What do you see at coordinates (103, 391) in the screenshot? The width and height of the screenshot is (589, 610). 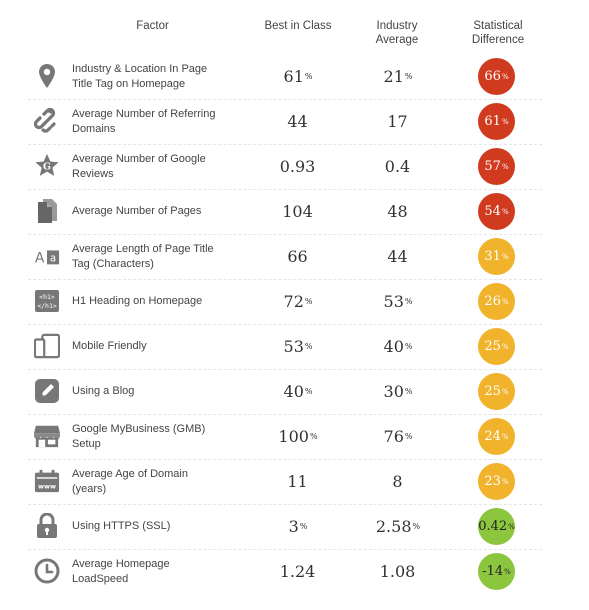 I see `factor-label: Using a Blog` at bounding box center [103, 391].